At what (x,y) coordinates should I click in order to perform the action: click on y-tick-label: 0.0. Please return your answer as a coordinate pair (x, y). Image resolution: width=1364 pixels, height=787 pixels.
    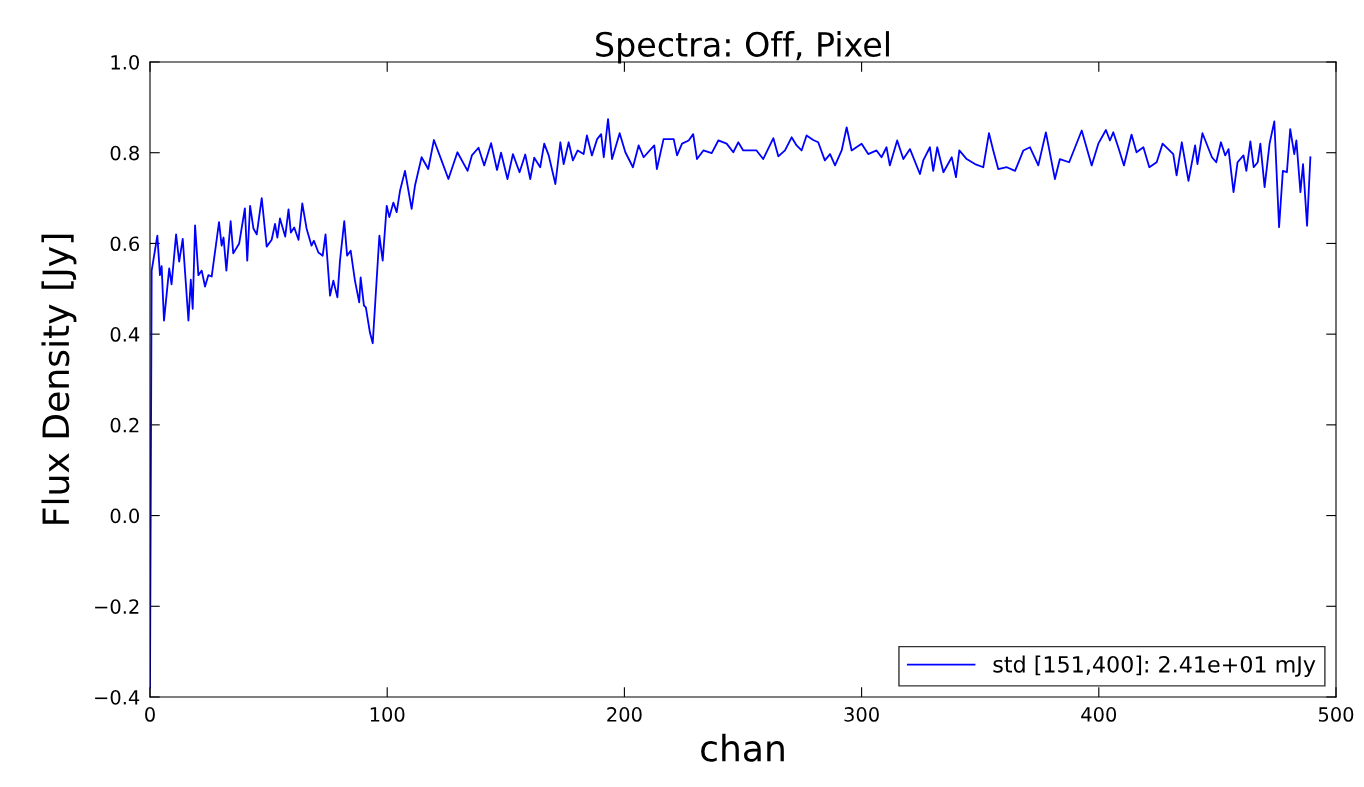
    Looking at the image, I should click on (124, 516).